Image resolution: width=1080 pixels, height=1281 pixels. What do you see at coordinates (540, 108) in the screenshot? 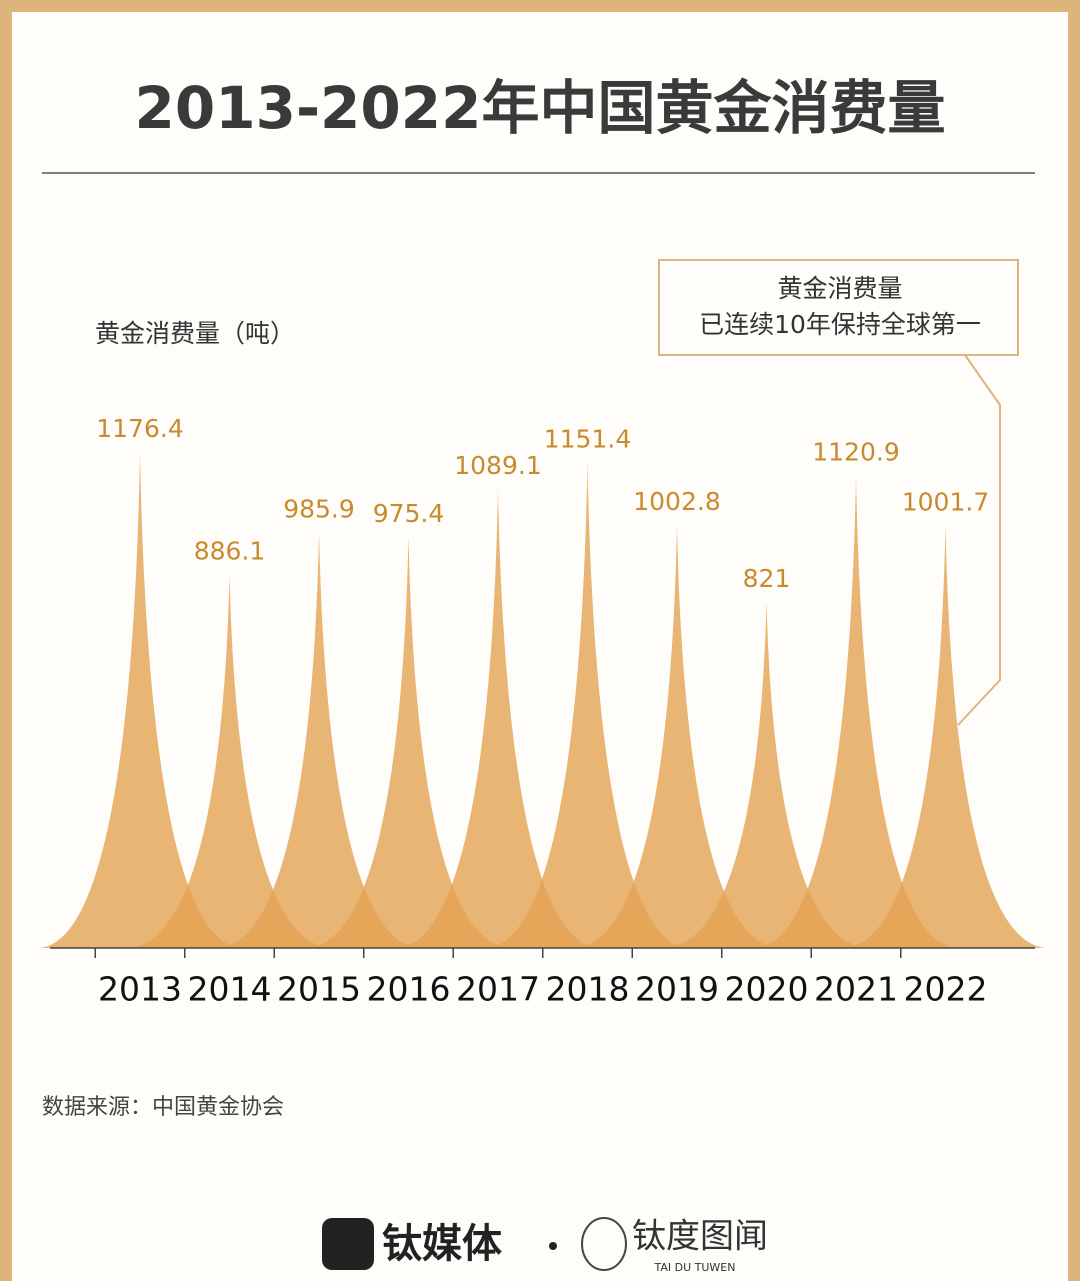
I see `chart-title: 2013-2022年中国黄金消费量` at bounding box center [540, 108].